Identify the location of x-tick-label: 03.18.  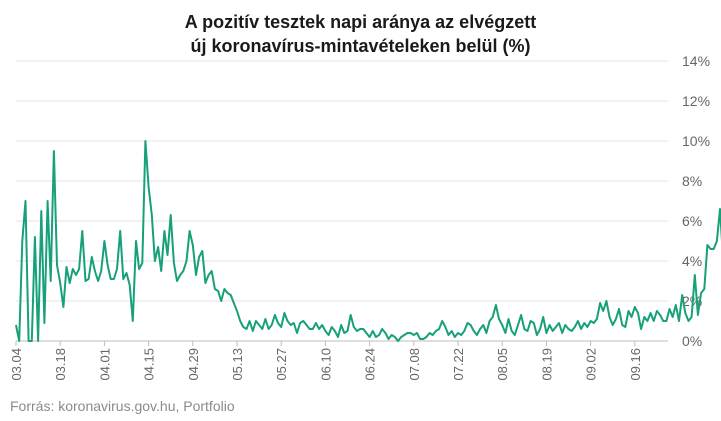
(60, 364).